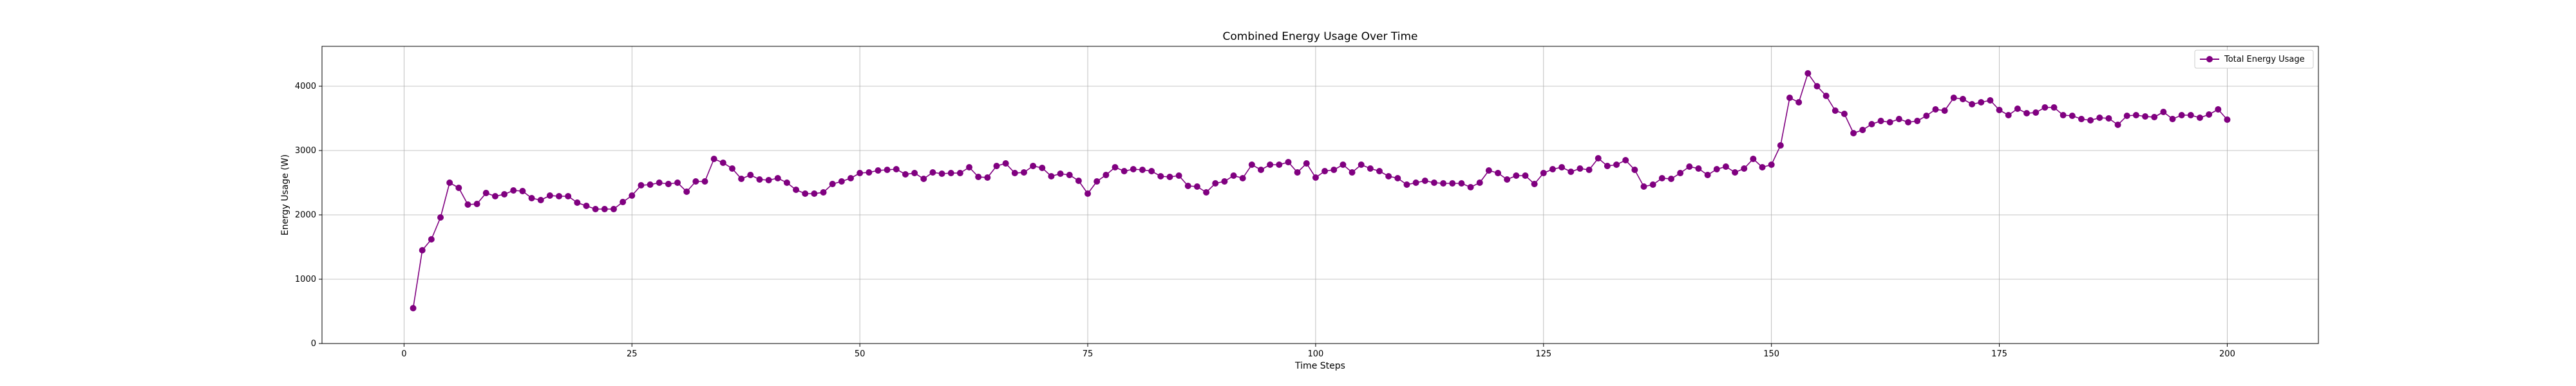 This screenshot has height=386, width=2576. I want to click on legend-label: Total Energy Usage, so click(2264, 59).